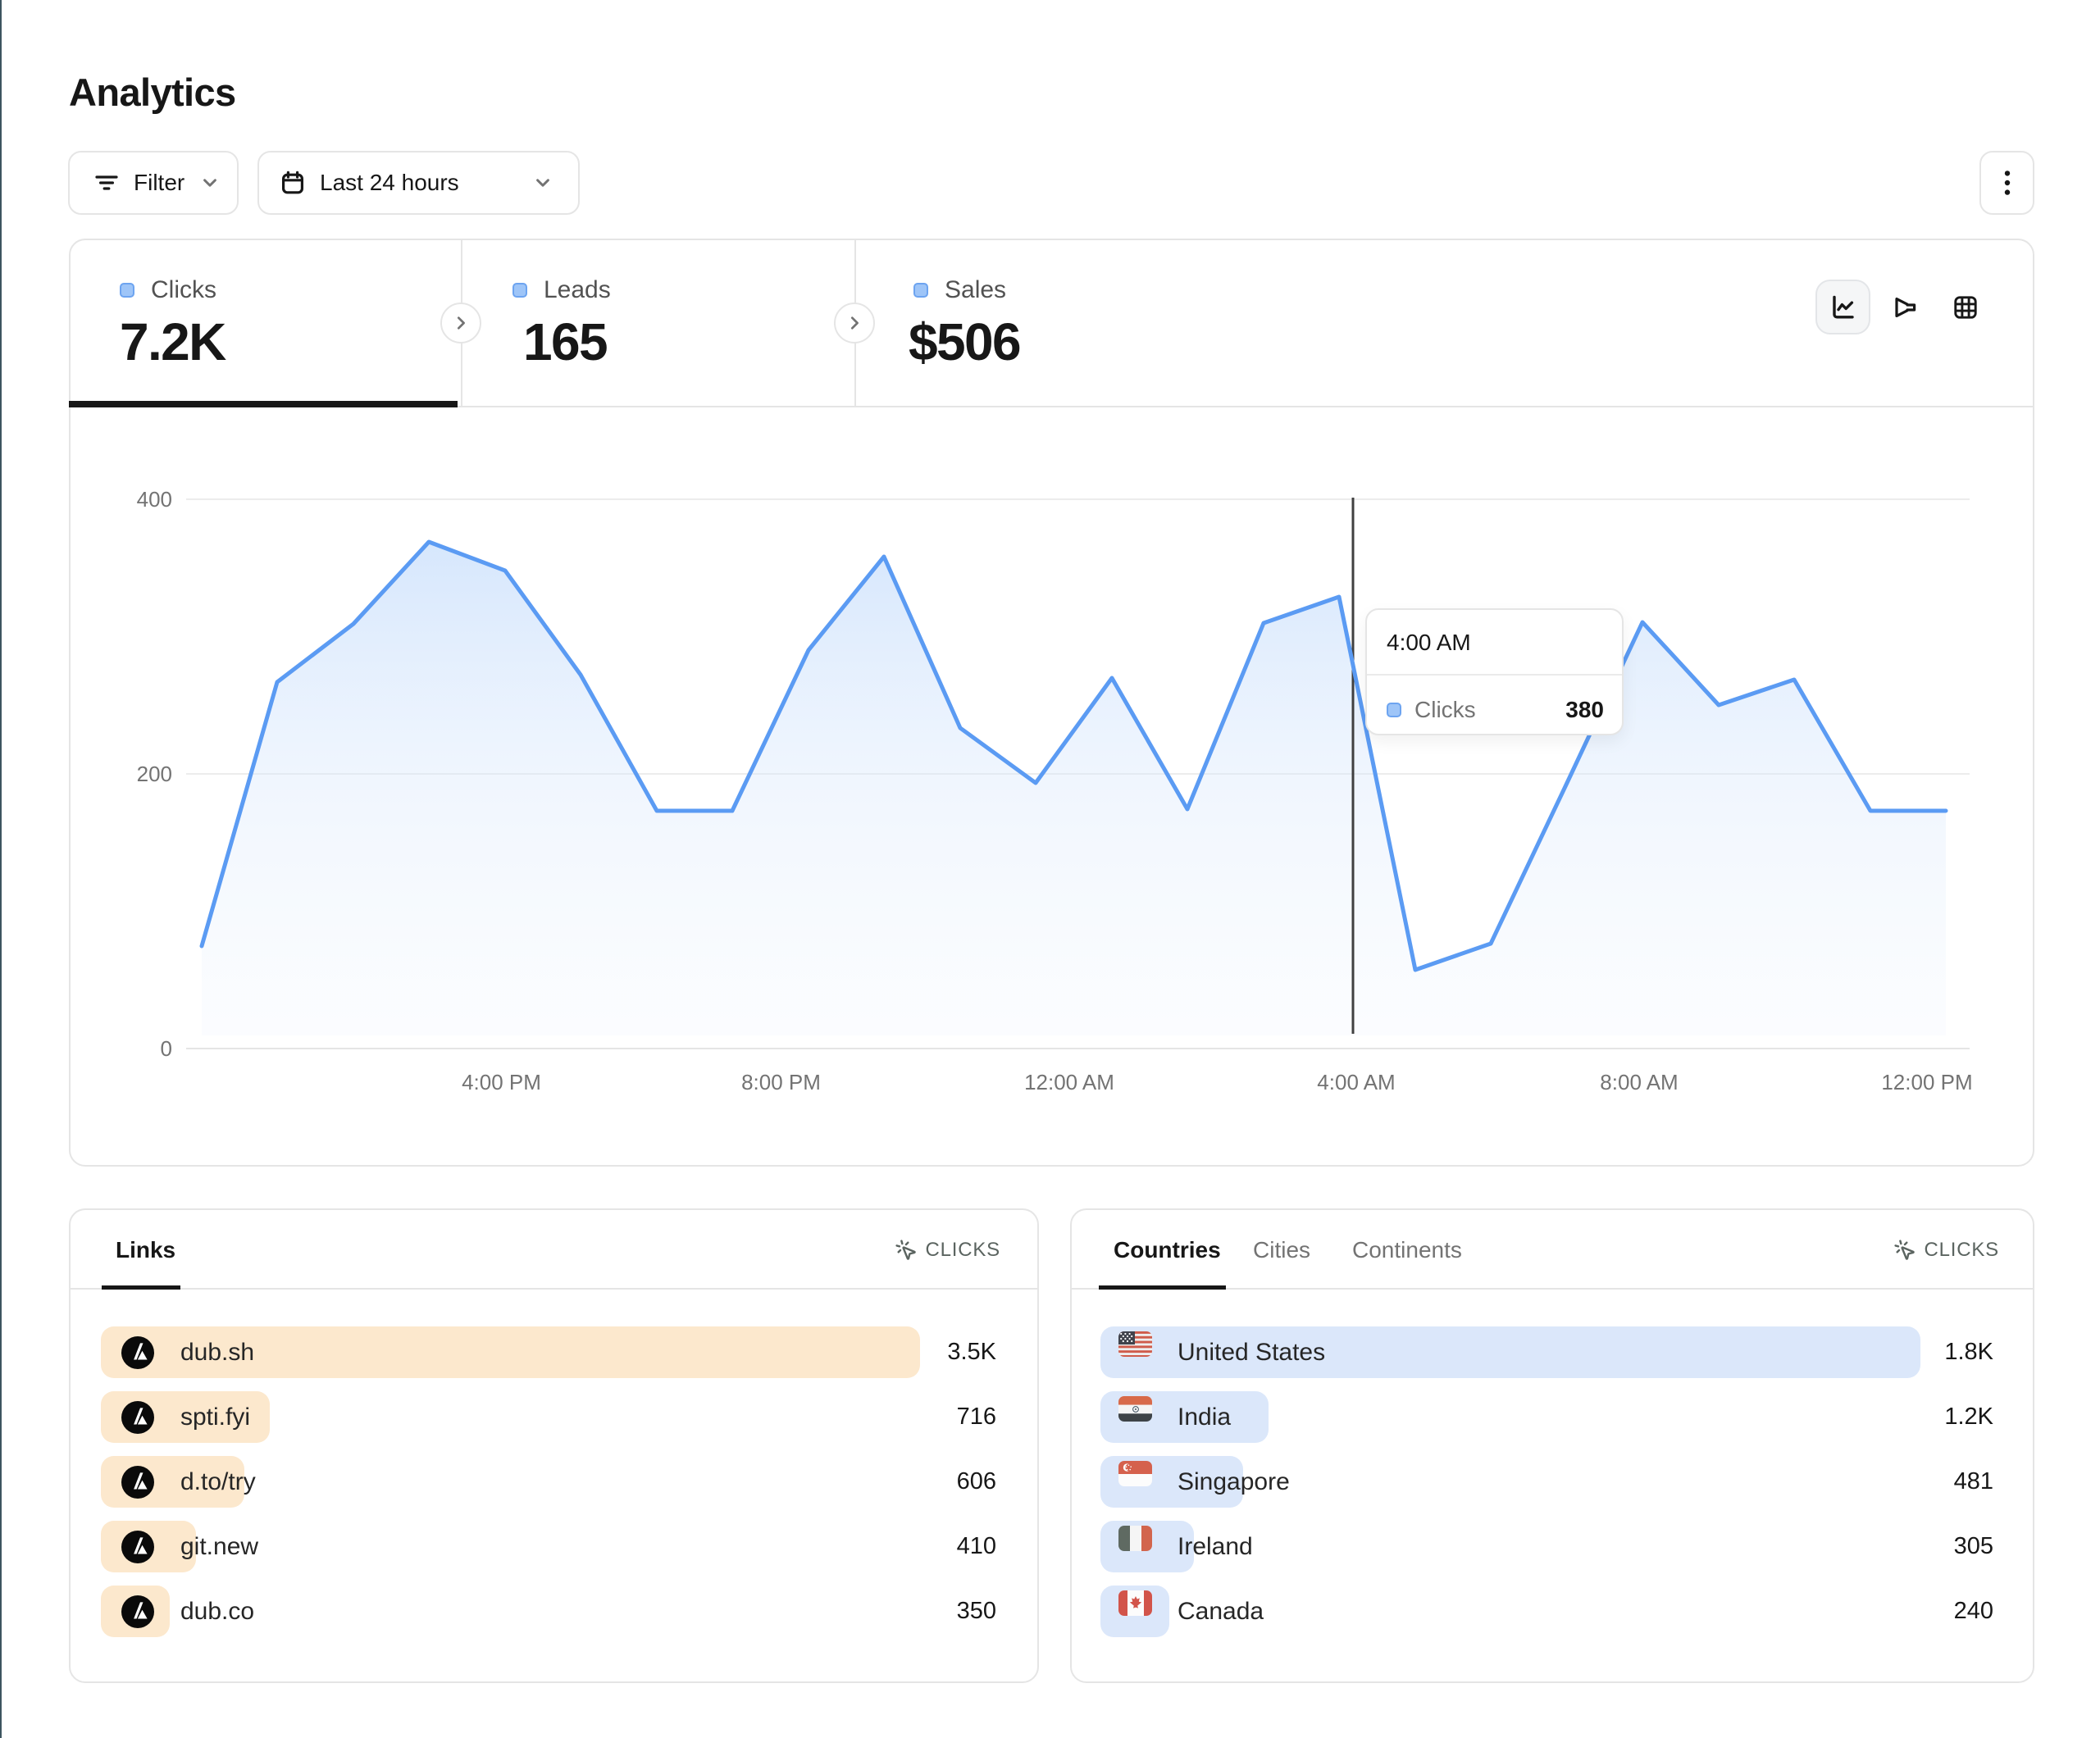  What do you see at coordinates (501, 1082) in the screenshot?
I see `svg-text: 4:00 PM` at bounding box center [501, 1082].